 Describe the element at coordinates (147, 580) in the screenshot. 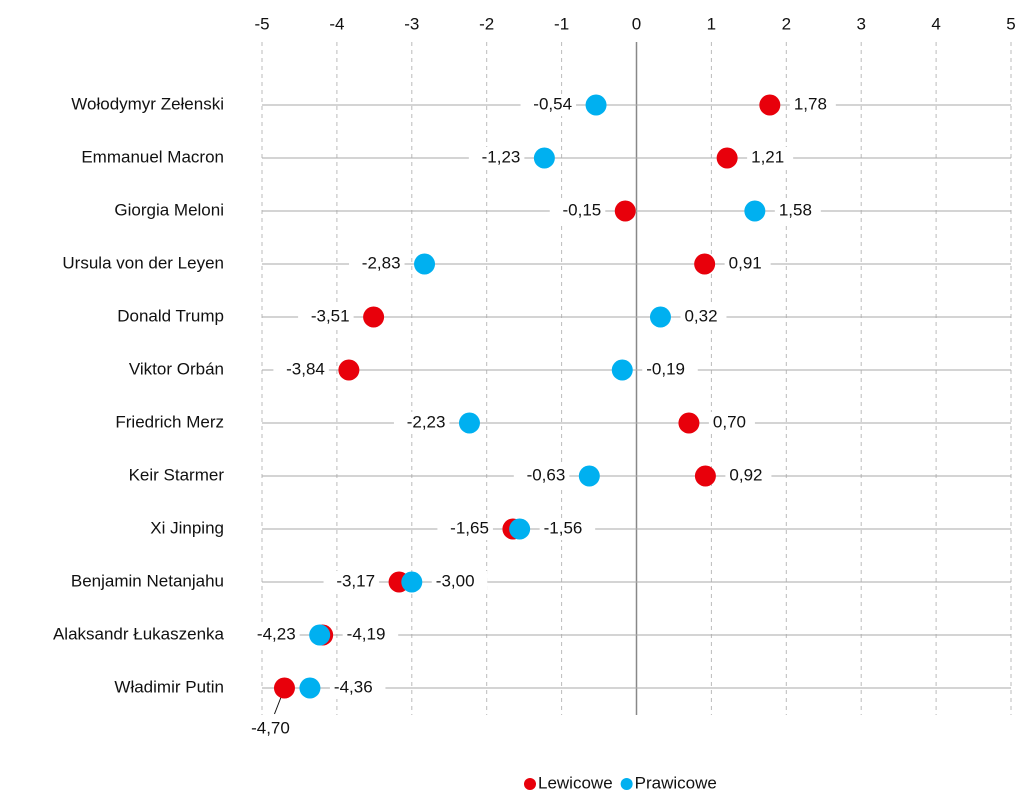

I see `category-label: Benjamin Netanjahu` at that location.